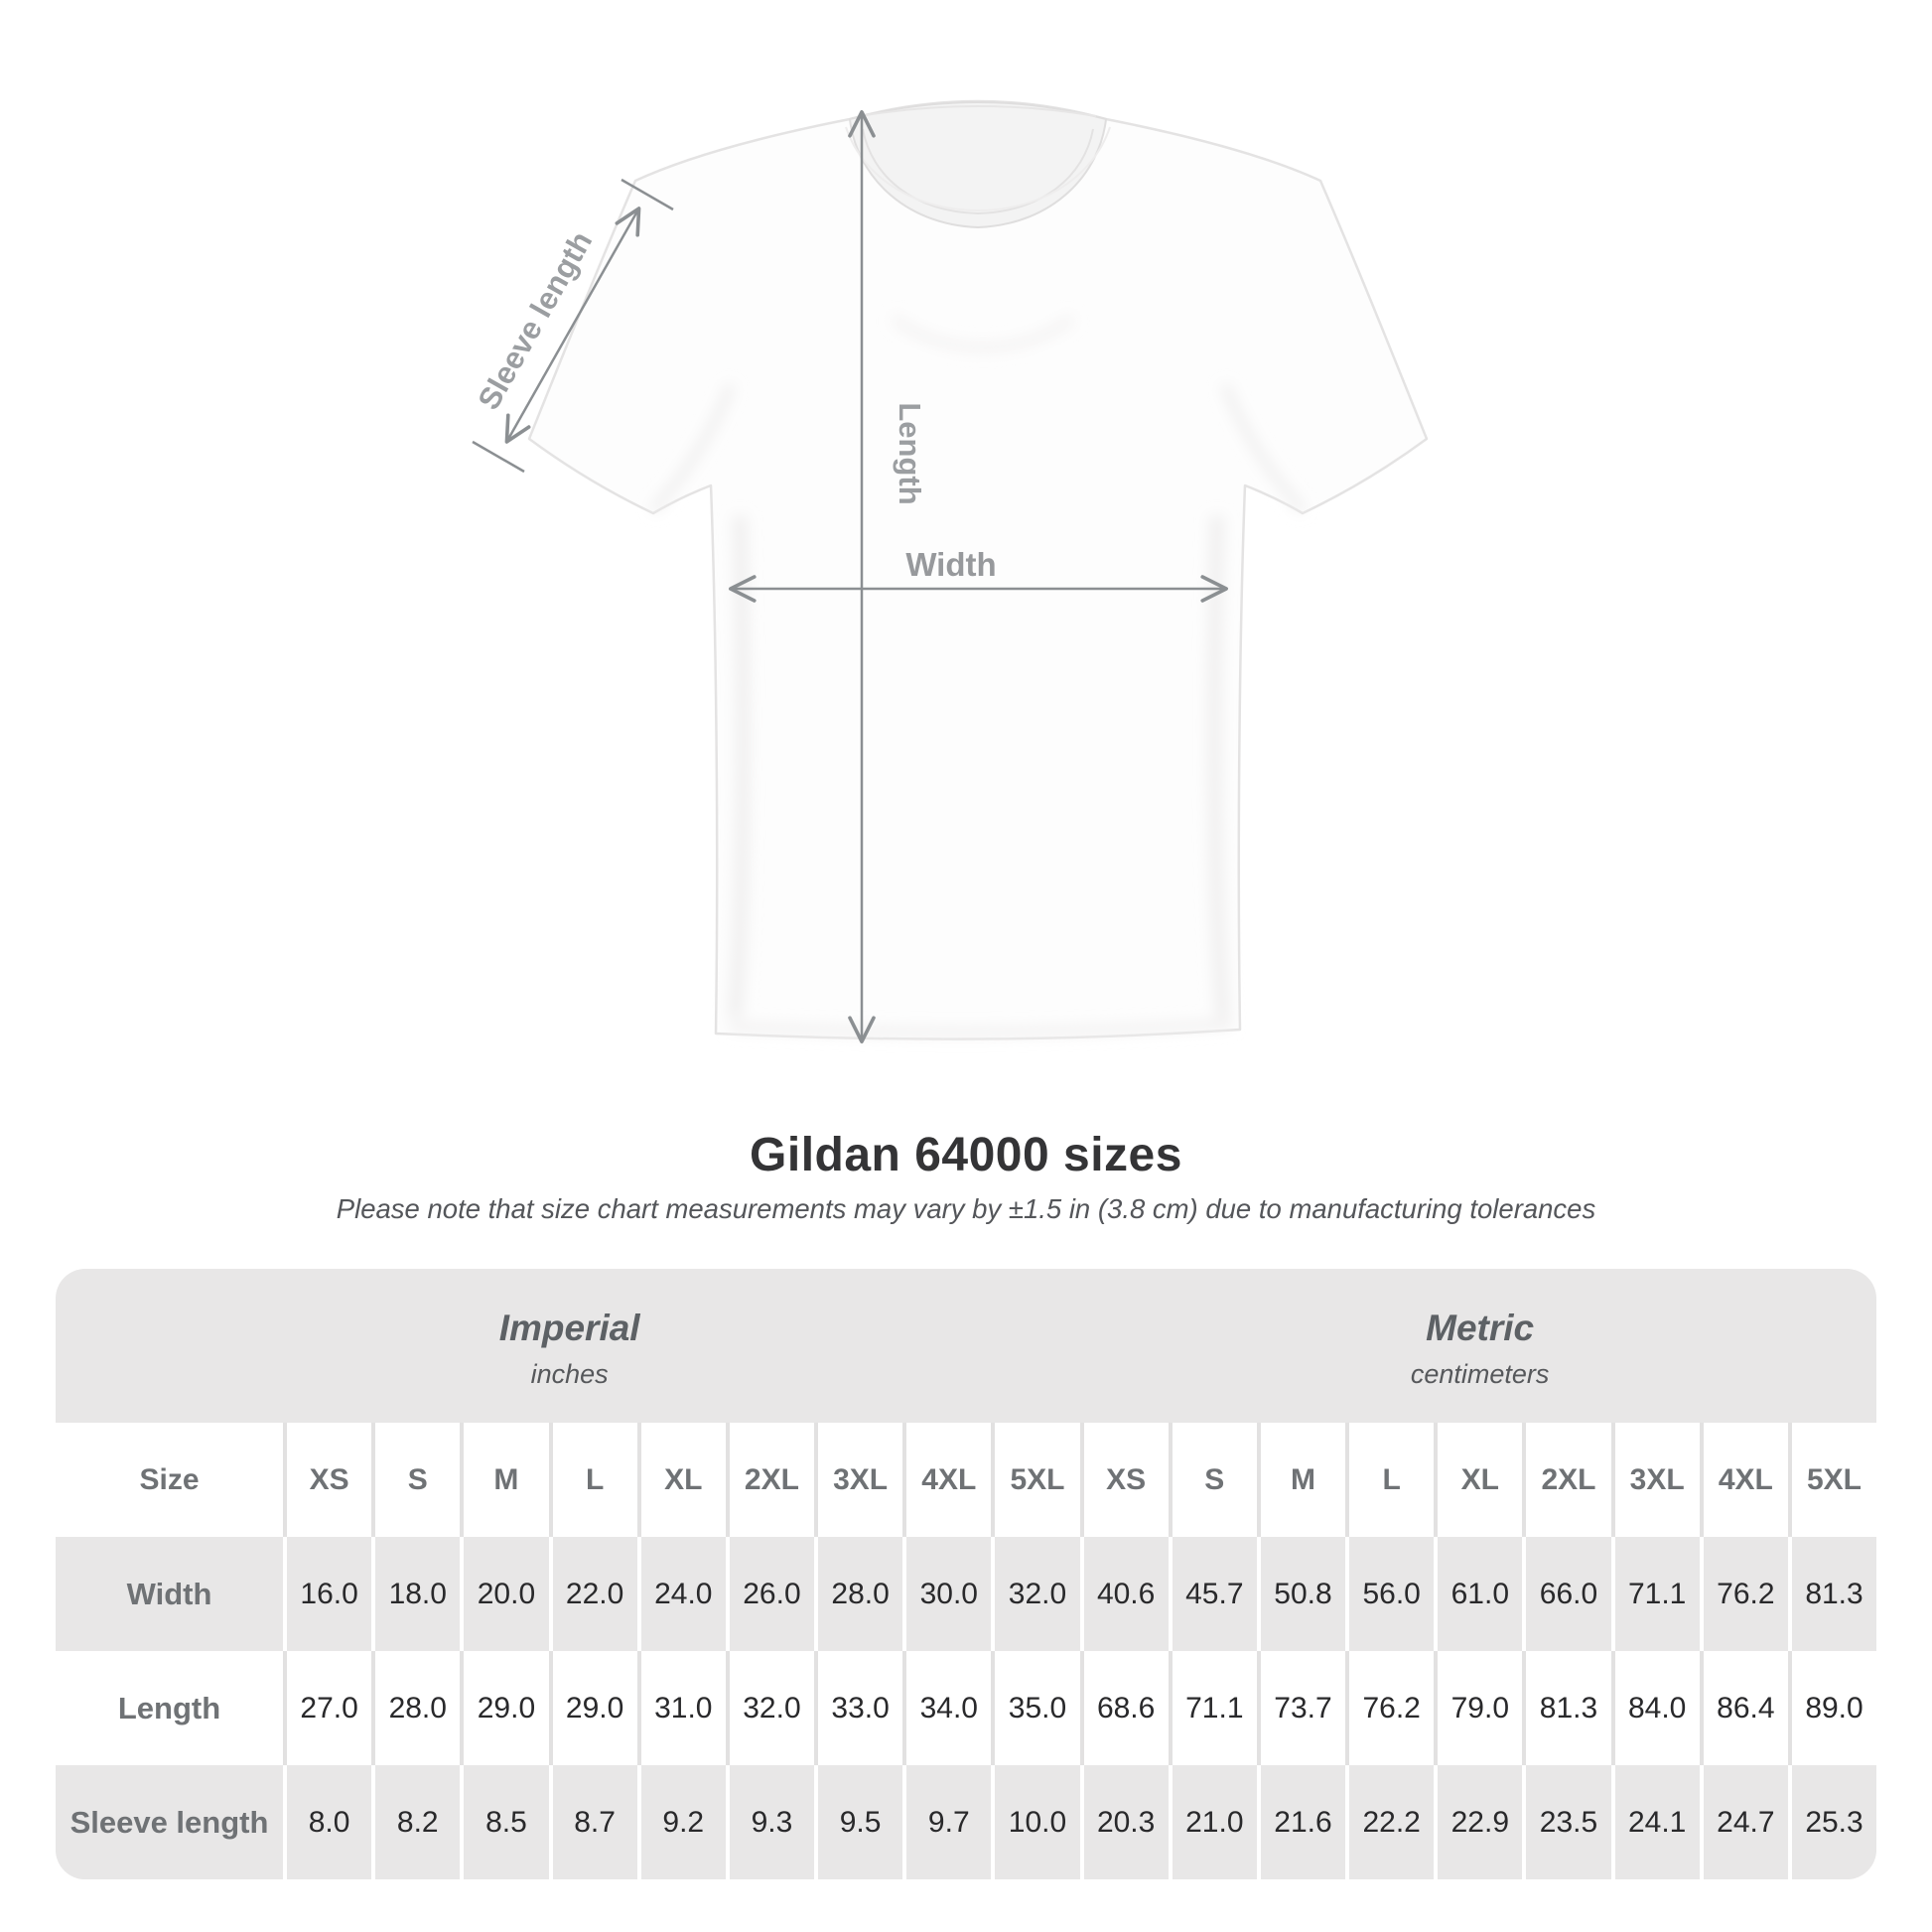 The height and width of the screenshot is (1932, 1932). I want to click on value-cell: 22.9, so click(1483, 1822).